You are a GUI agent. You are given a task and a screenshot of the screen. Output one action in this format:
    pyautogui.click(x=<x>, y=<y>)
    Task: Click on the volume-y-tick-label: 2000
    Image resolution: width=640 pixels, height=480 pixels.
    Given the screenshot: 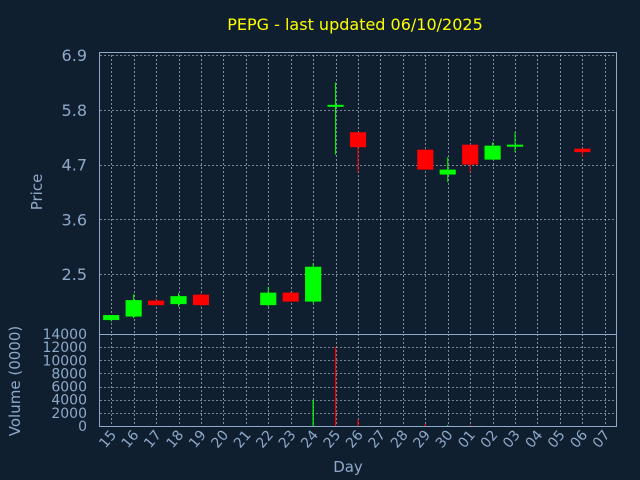 What is the action you would take?
    pyautogui.click(x=69, y=414)
    